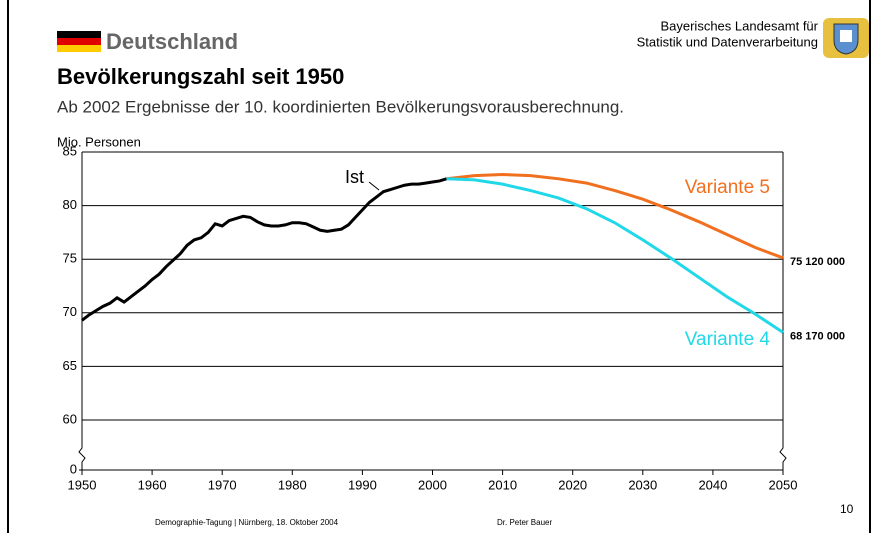 This screenshot has width=877, height=538. I want to click on chart-title: Bevölkerungszahl seit 1950, so click(200, 76).